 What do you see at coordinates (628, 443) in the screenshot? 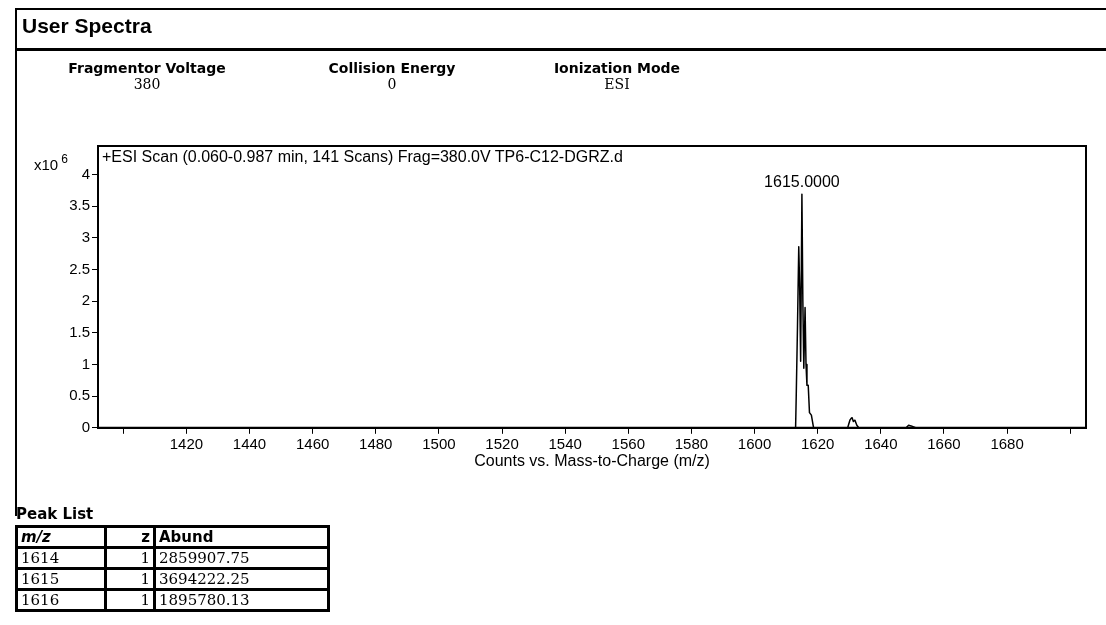
I see `x-tick-label: 1560` at bounding box center [628, 443].